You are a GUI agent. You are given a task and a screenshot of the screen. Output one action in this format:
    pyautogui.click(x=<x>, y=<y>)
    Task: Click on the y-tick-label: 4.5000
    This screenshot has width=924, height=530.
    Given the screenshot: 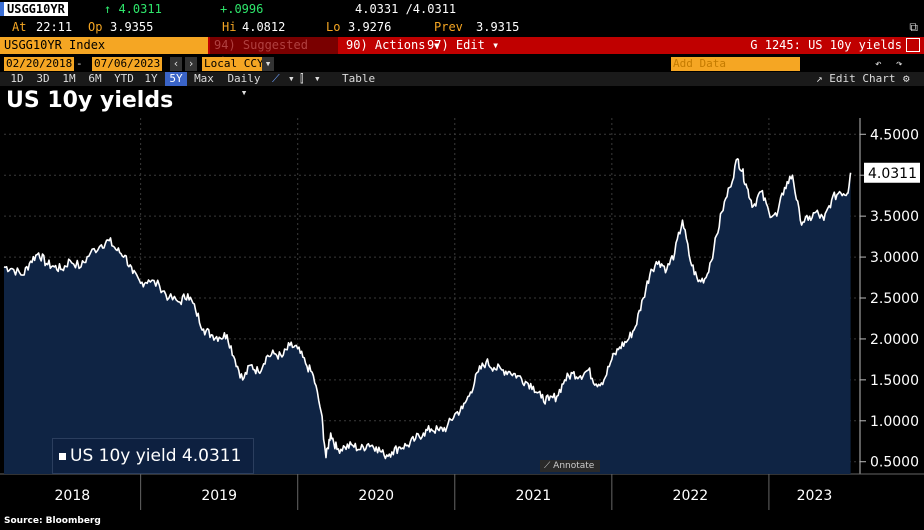 What is the action you would take?
    pyautogui.click(x=894, y=135)
    